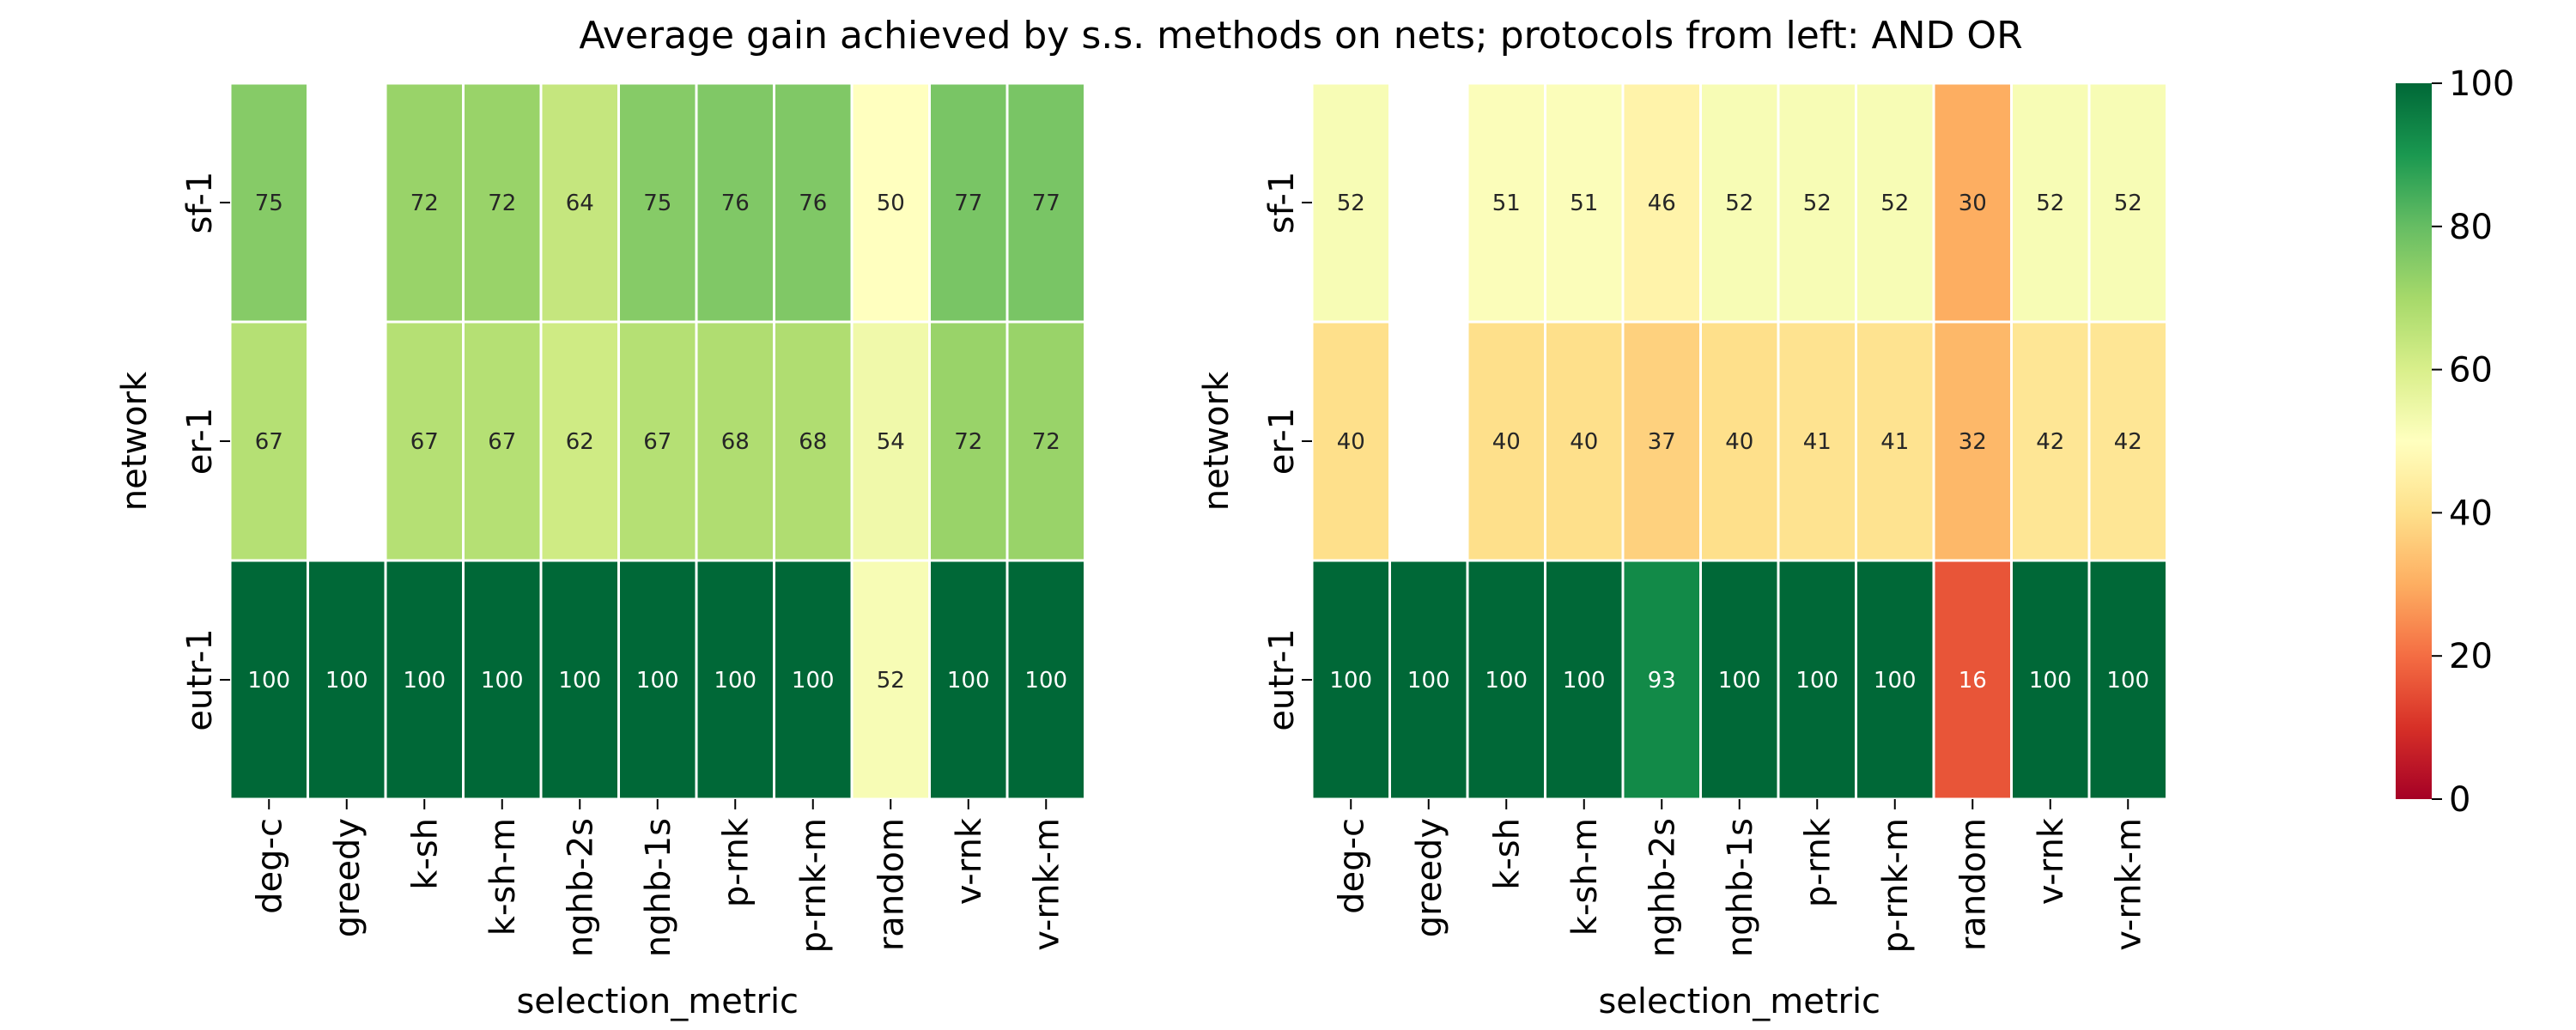 This screenshot has width=2576, height=1030. What do you see at coordinates (269, 866) in the screenshot?
I see `x-tick-label: deg-c` at bounding box center [269, 866].